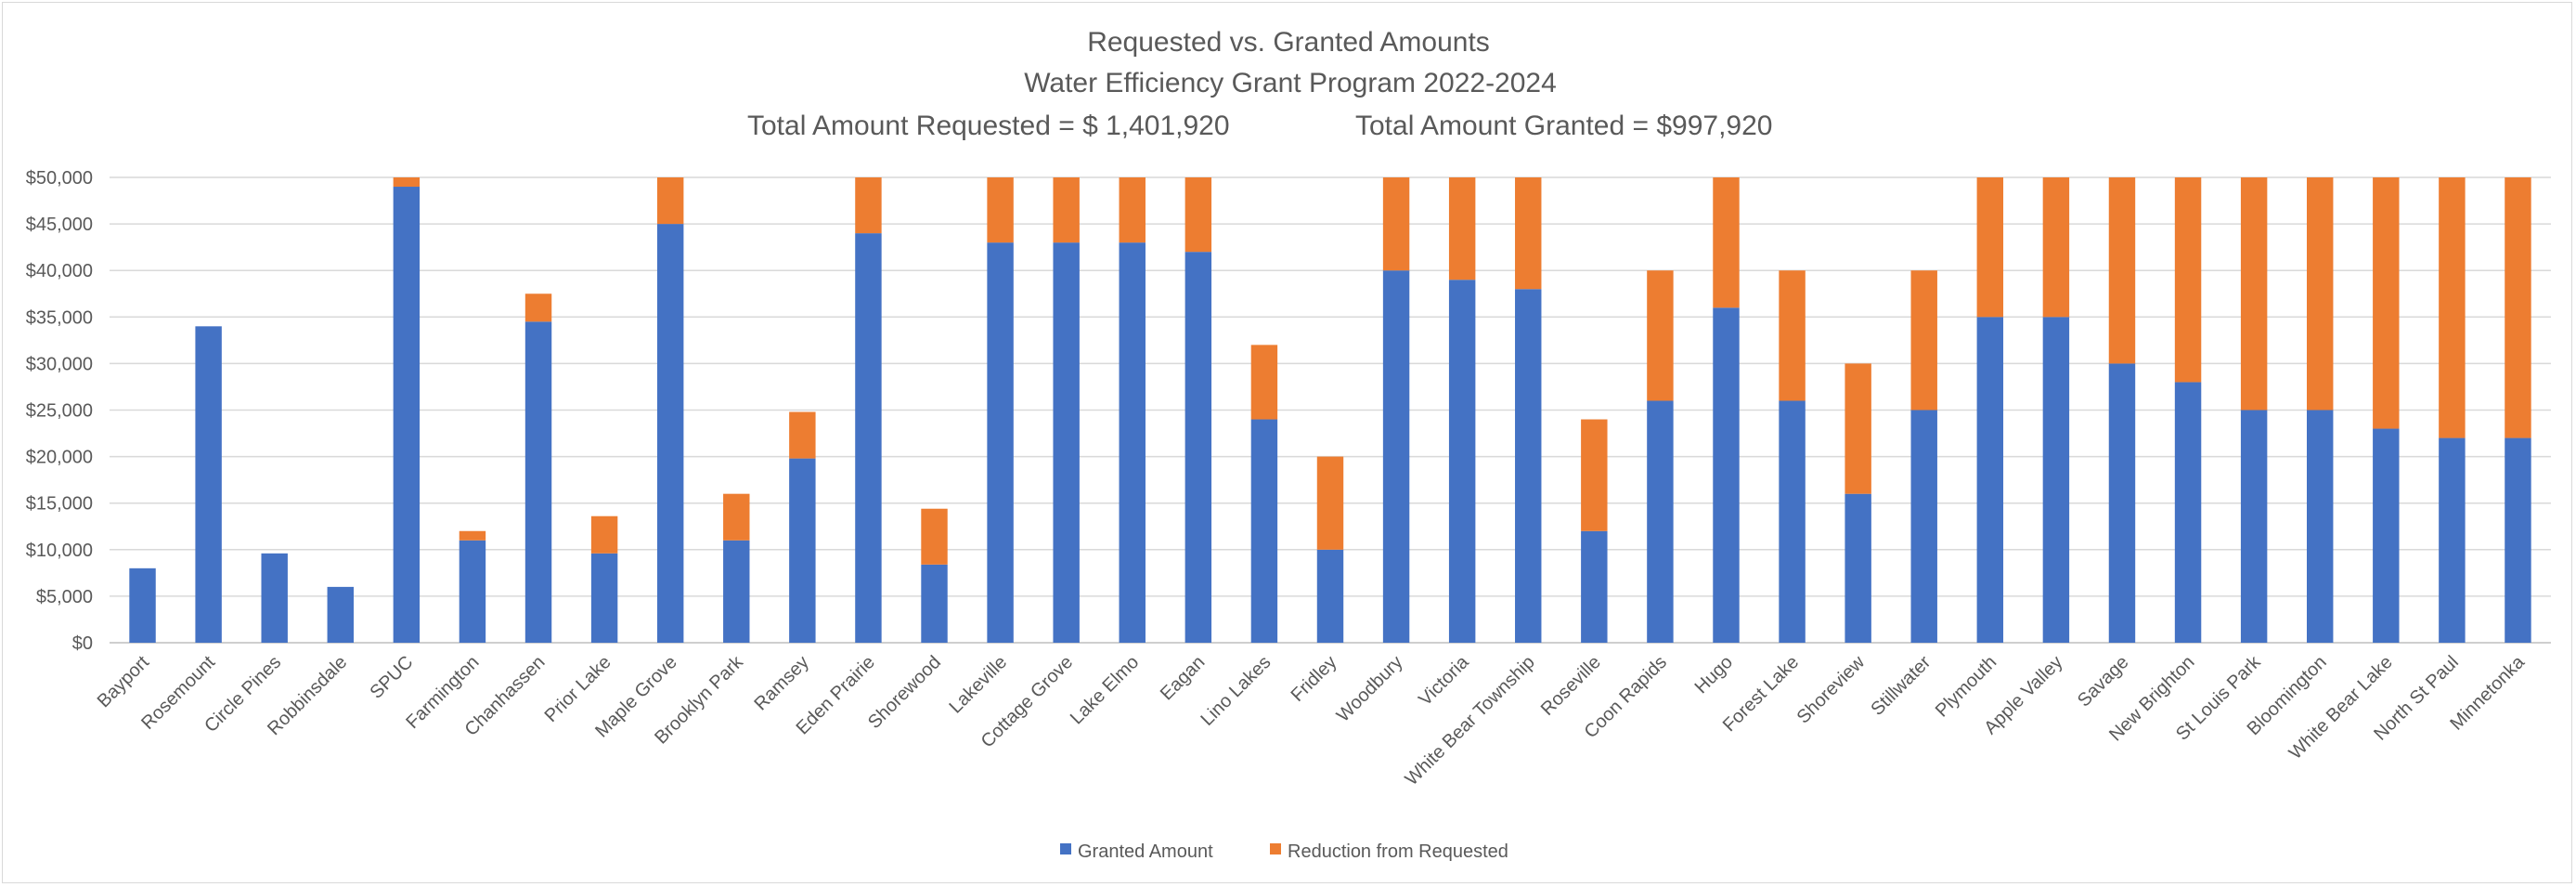 This screenshot has height=887, width=2576. What do you see at coordinates (59, 551) in the screenshot?
I see `y-tick-label: $10,000` at bounding box center [59, 551].